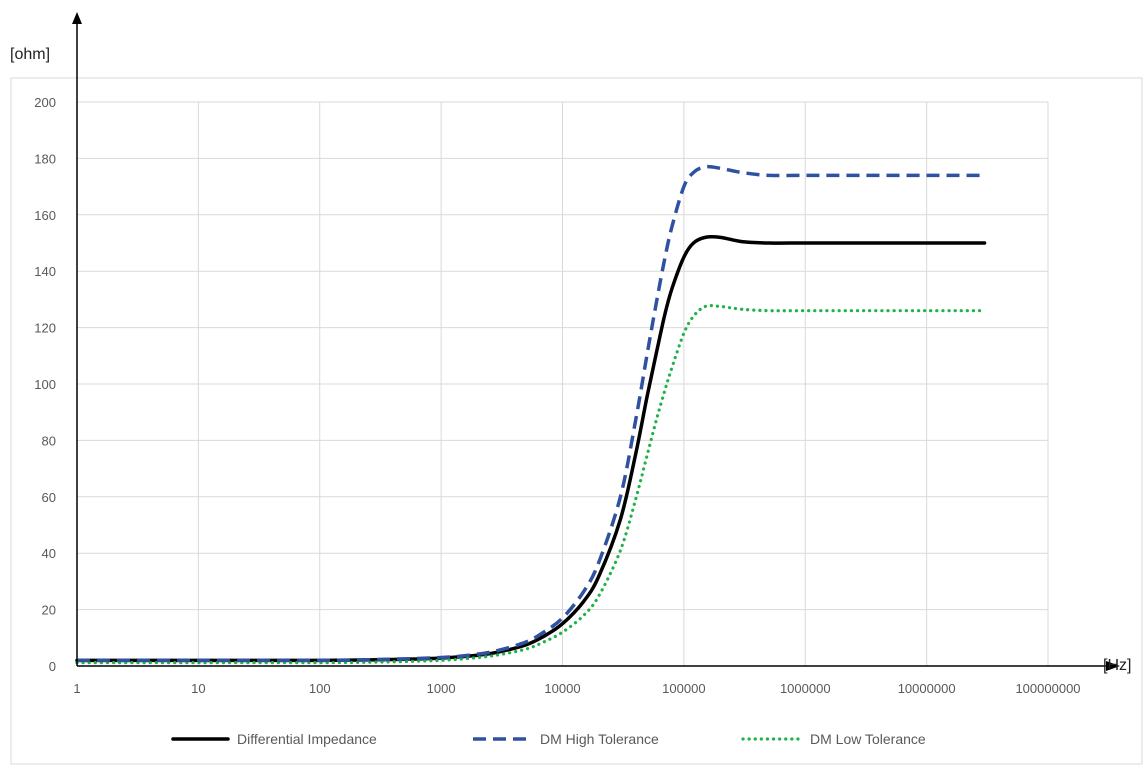 This screenshot has width=1145, height=767. I want to click on x-axis-label: [Hz], so click(1117, 665).